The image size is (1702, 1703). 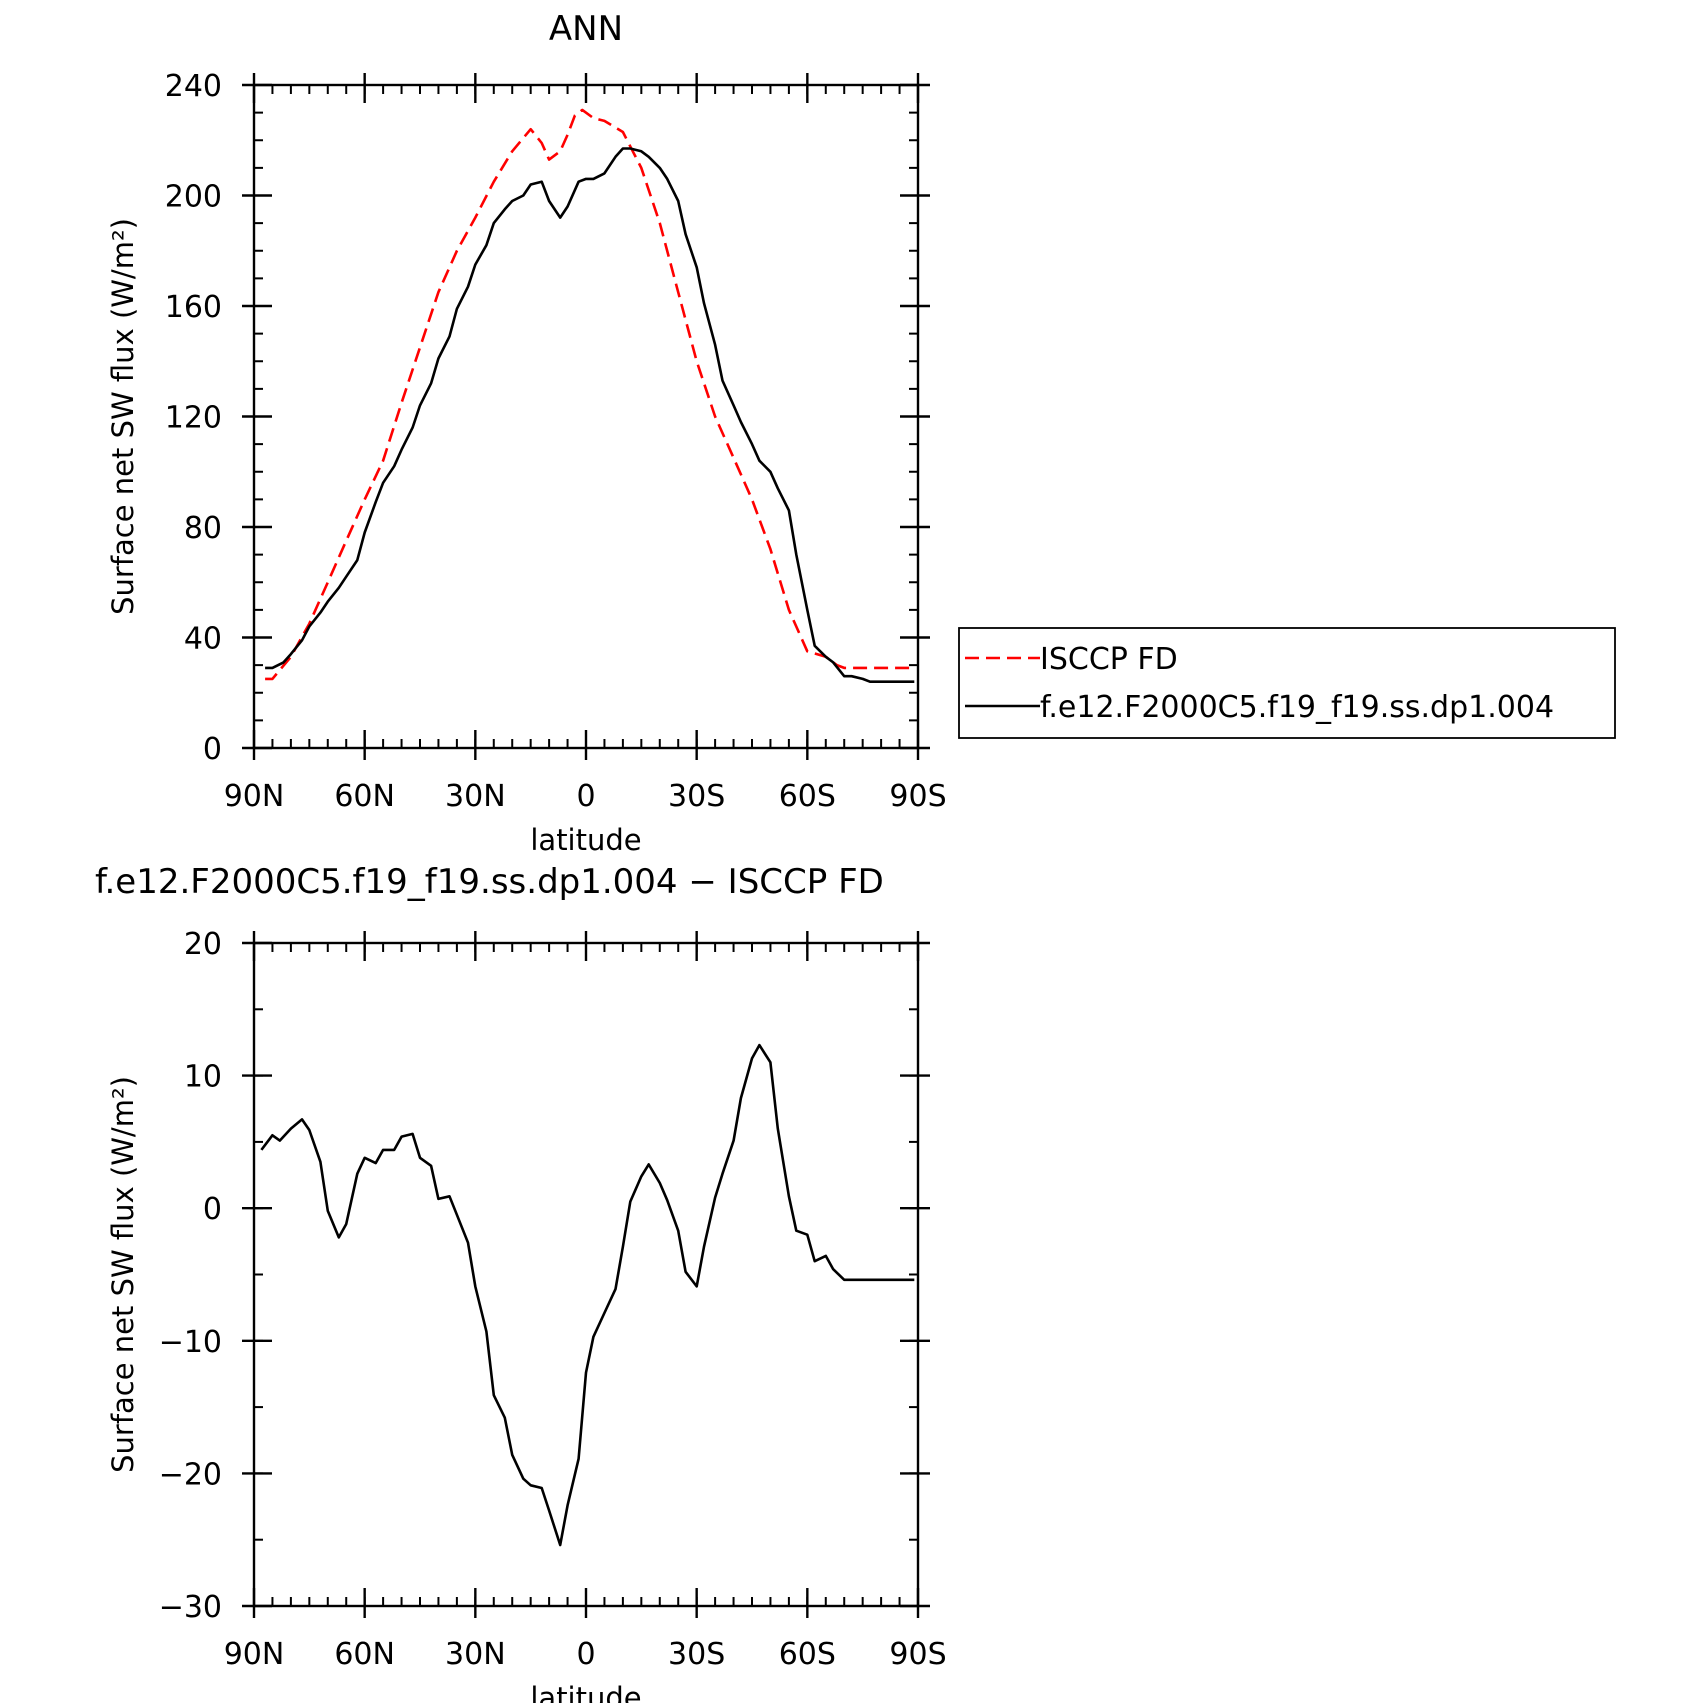 I want to click on y-tick-label: −10, so click(x=190, y=1342).